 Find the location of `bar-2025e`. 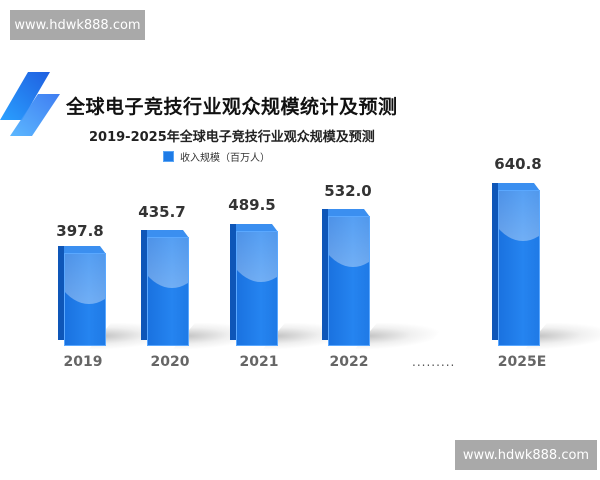

bar-2025e is located at coordinates (516, 264).